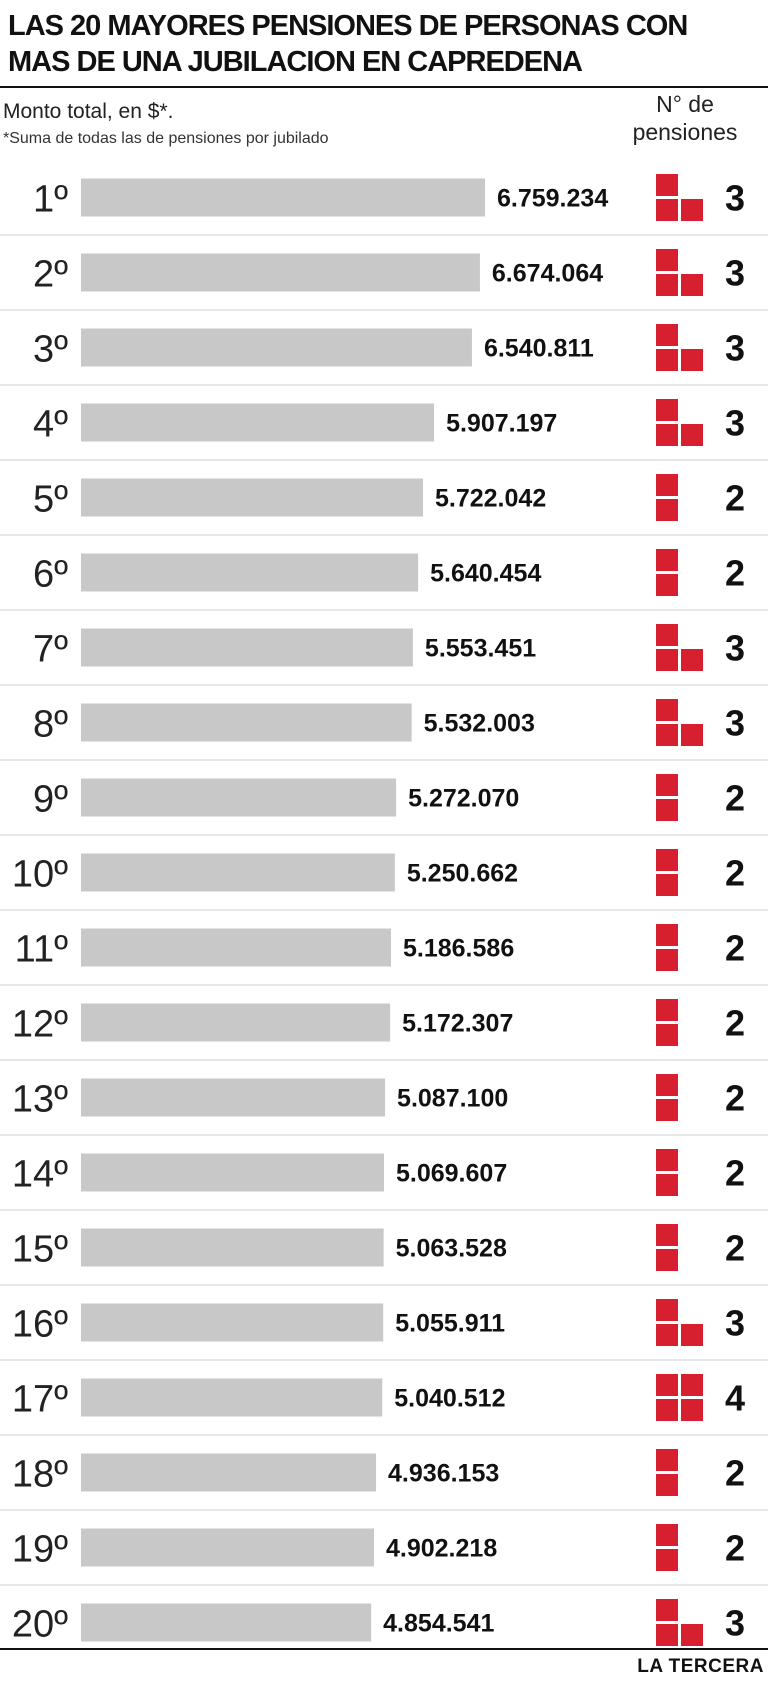  Describe the element at coordinates (50, 650) in the screenshot. I see `rank-label: 7º` at that location.